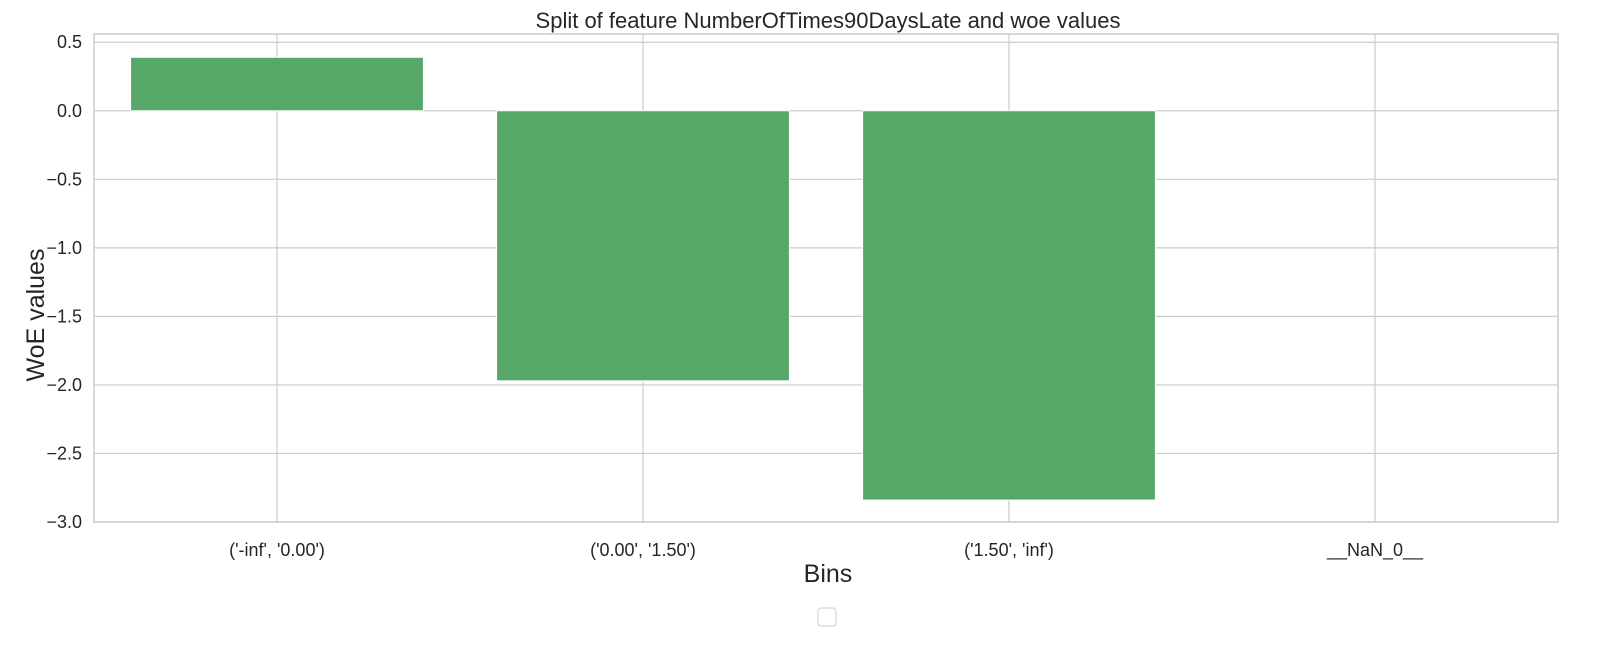 This screenshot has width=1605, height=651. Describe the element at coordinates (69, 111) in the screenshot. I see `y-tick-label: 0.0` at that location.